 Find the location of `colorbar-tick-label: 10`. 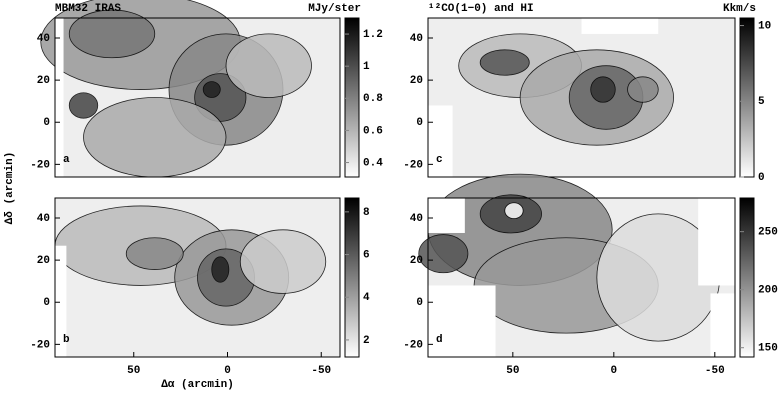

colorbar-tick-label: 10 is located at coordinates (764, 26).